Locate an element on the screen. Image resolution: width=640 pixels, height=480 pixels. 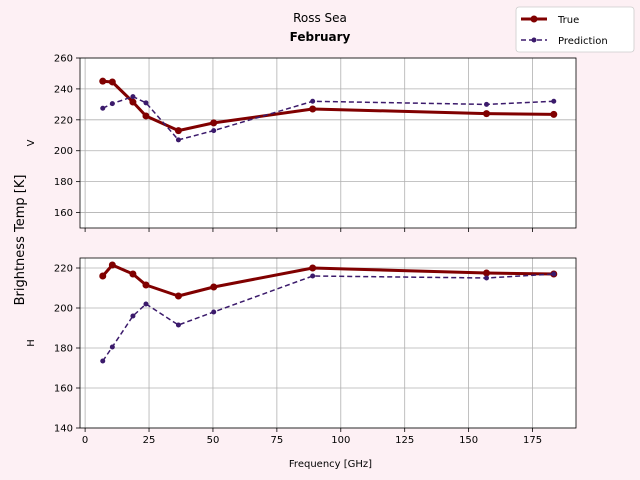
chart-title: Ross Sea is located at coordinates (320, 18).